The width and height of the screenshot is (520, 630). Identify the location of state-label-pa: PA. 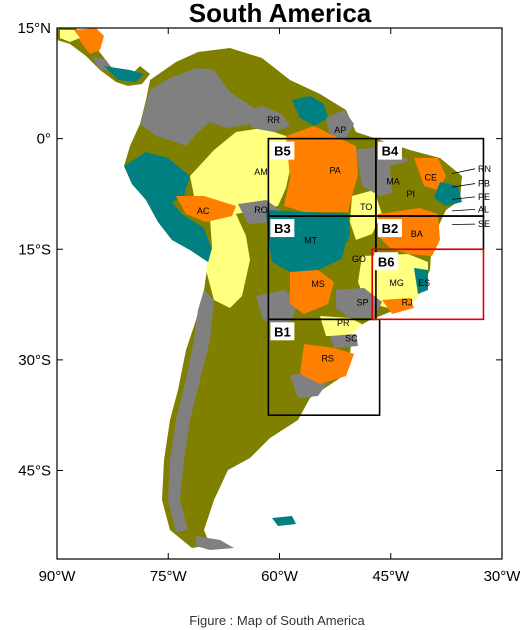
(334, 170).